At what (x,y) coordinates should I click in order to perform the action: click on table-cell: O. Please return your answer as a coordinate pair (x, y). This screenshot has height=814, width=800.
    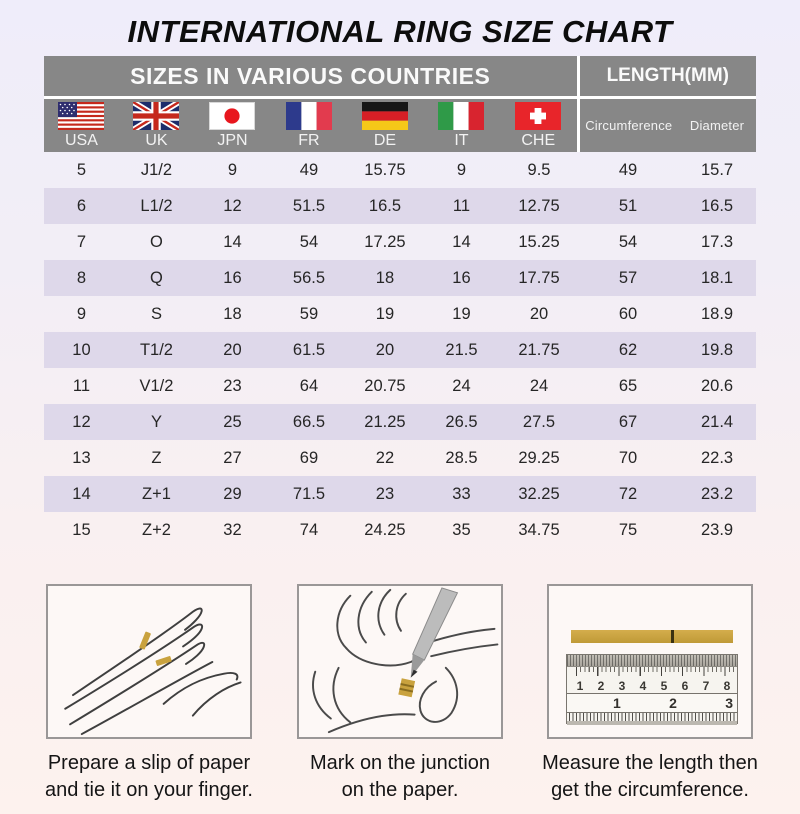
    Looking at the image, I should click on (156, 241).